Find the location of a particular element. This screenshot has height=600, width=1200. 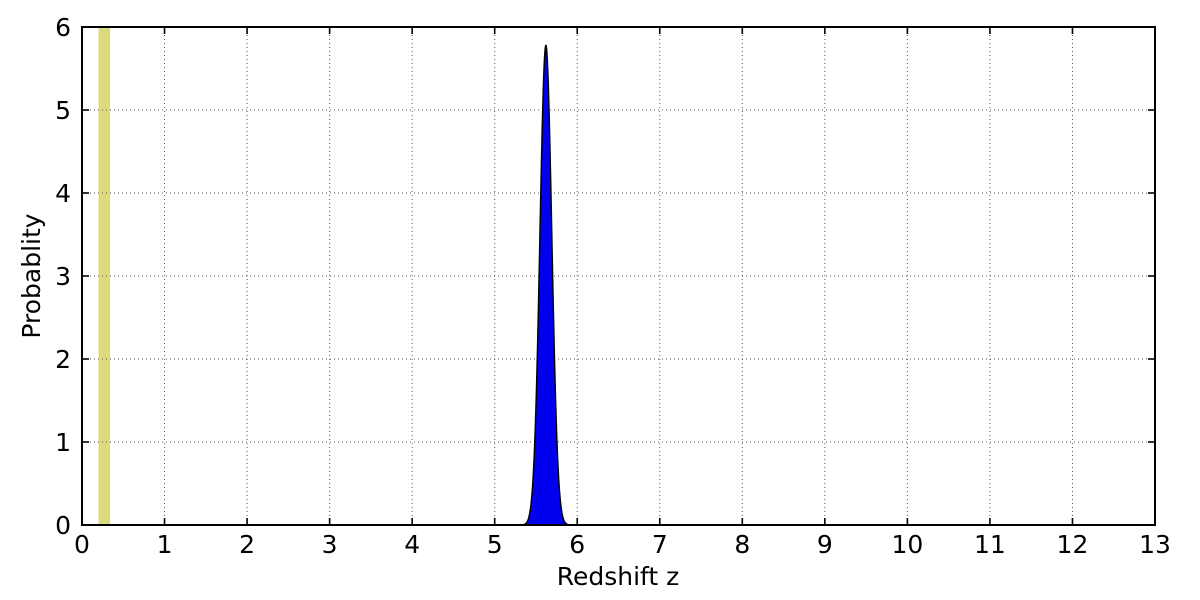

spectroscopic-redshift-band is located at coordinates (104, 276).